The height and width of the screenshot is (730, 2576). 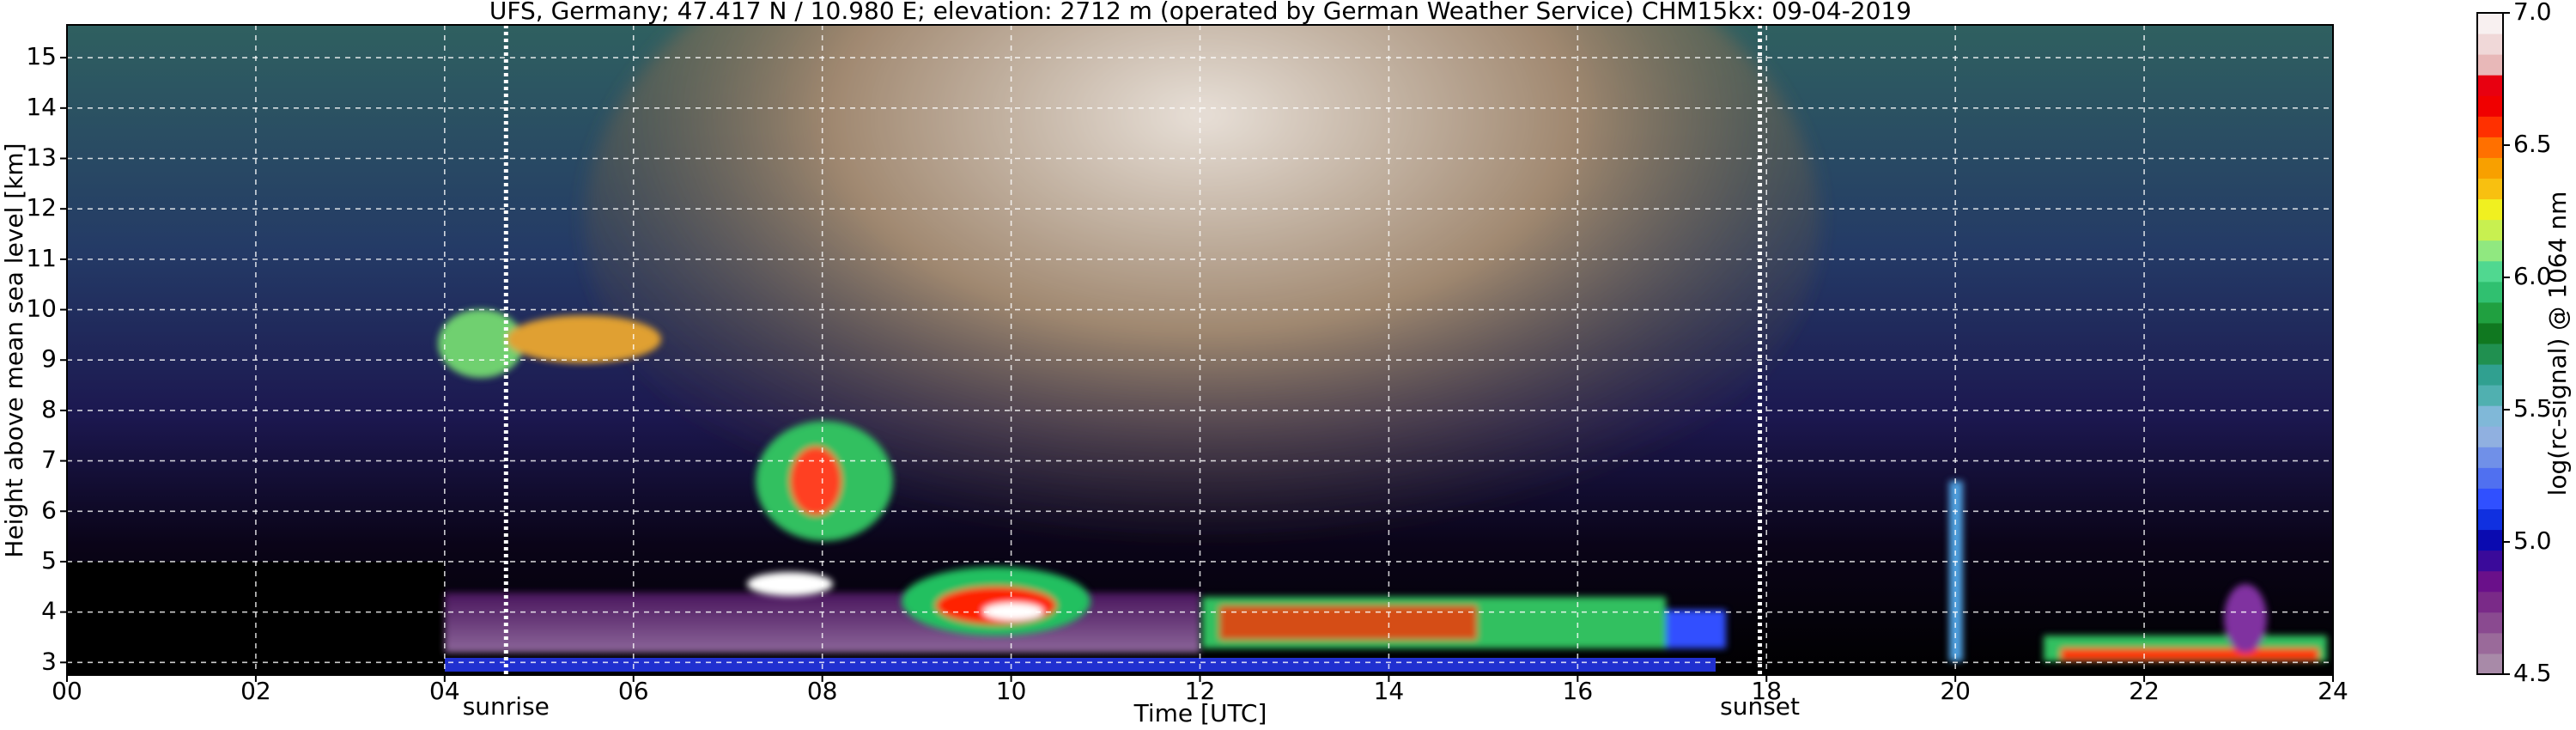 I want to click on y-tick-label: 15, so click(x=41, y=56).